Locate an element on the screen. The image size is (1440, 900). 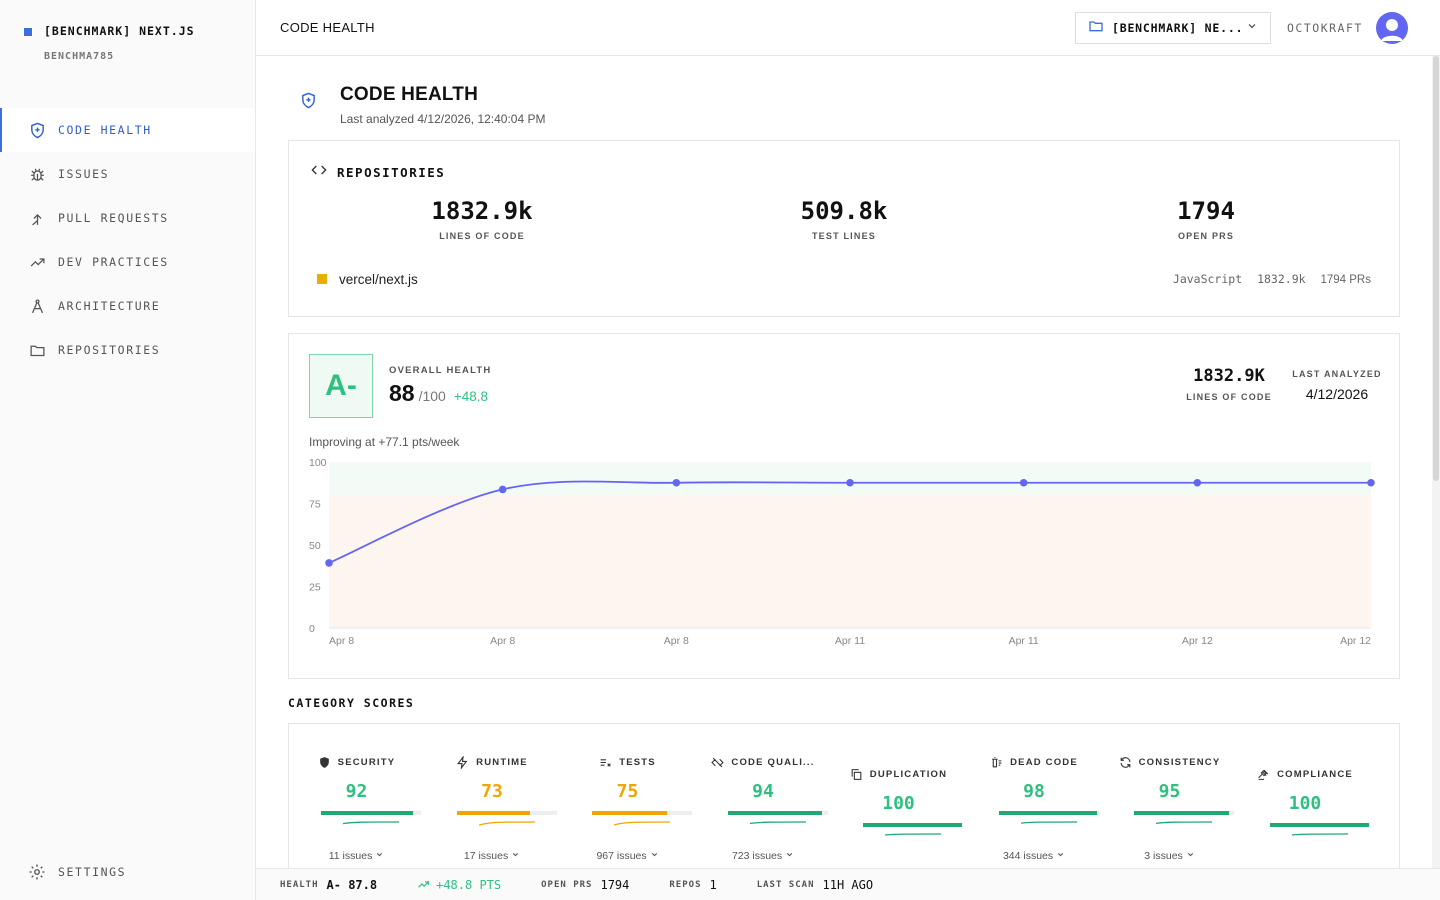
repo-name: vercel/next.js is located at coordinates (378, 279).